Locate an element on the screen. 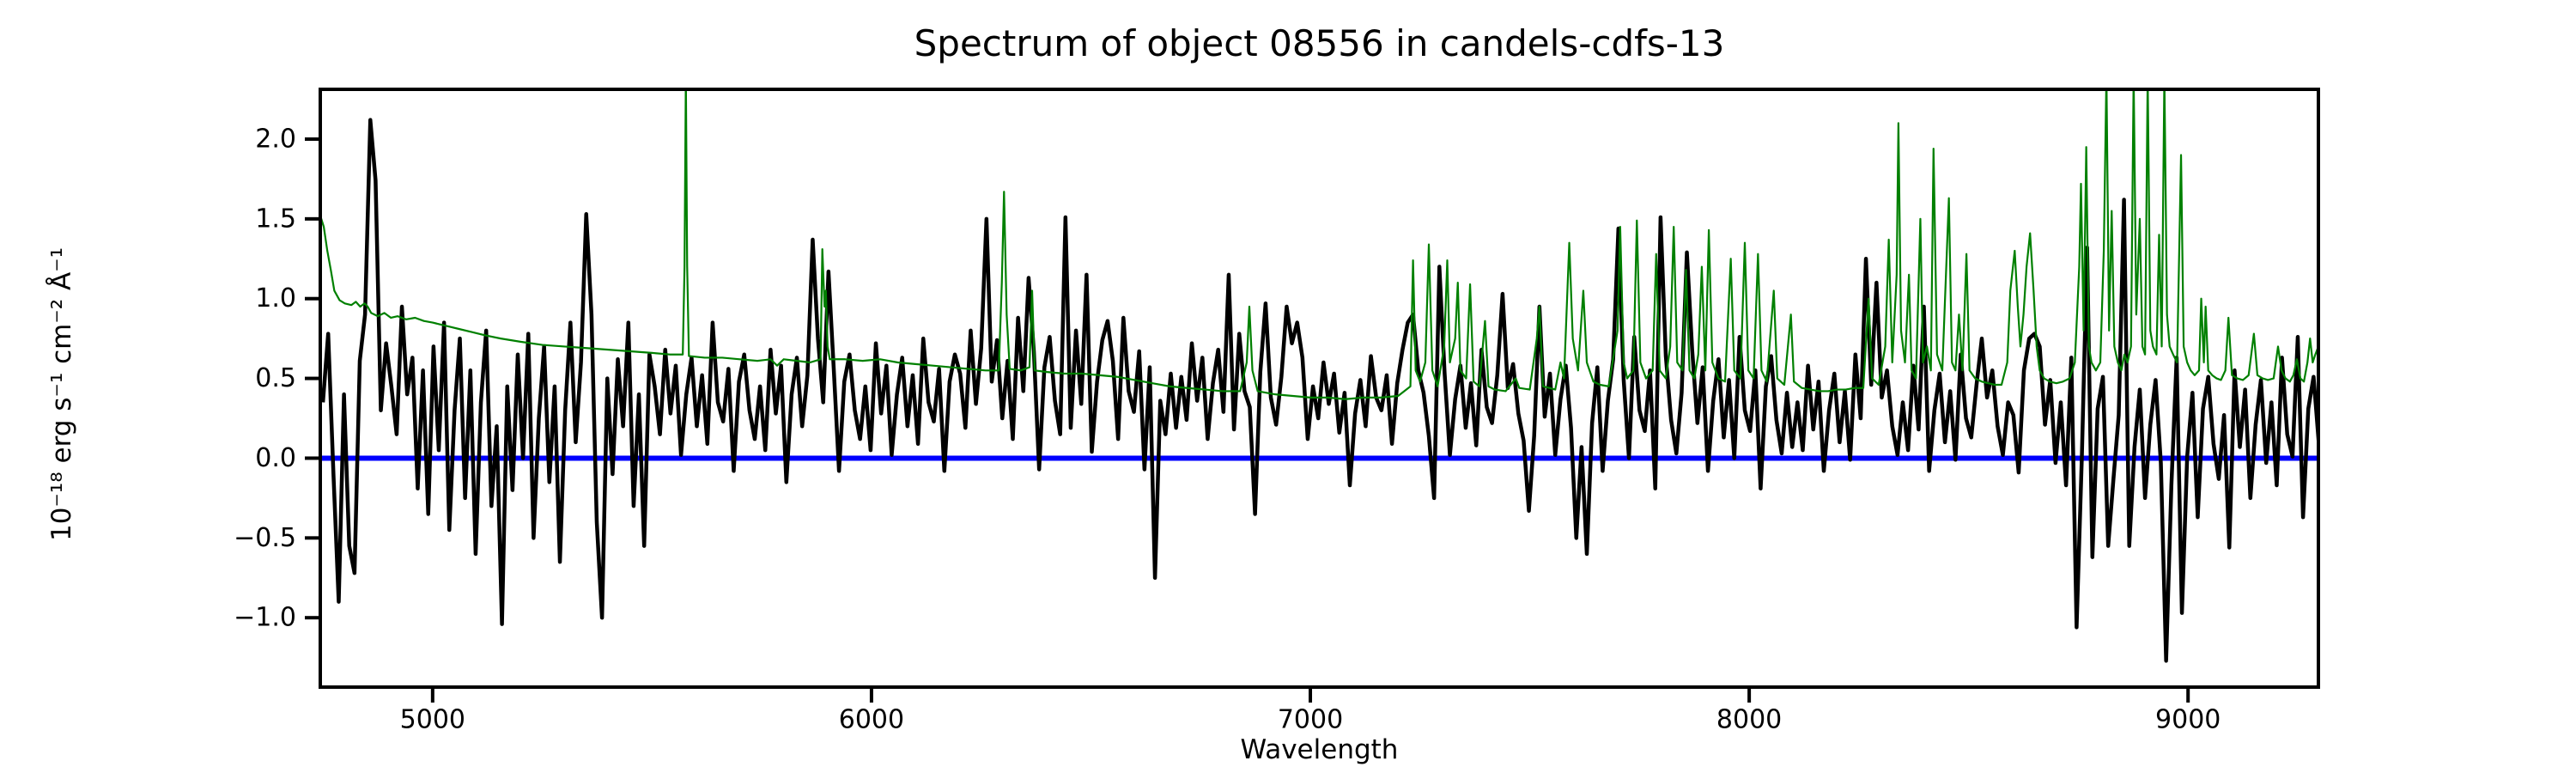 The image size is (2576, 773). y-tick-label: 1.5 is located at coordinates (275, 219).